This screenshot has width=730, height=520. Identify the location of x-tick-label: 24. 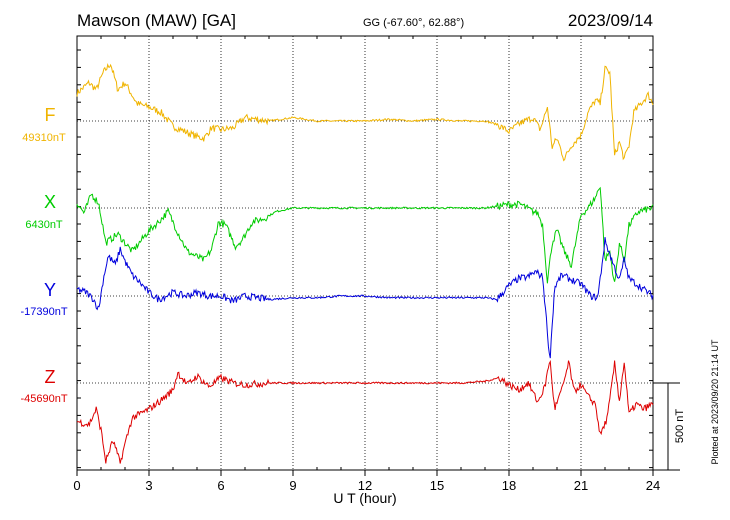
(653, 485).